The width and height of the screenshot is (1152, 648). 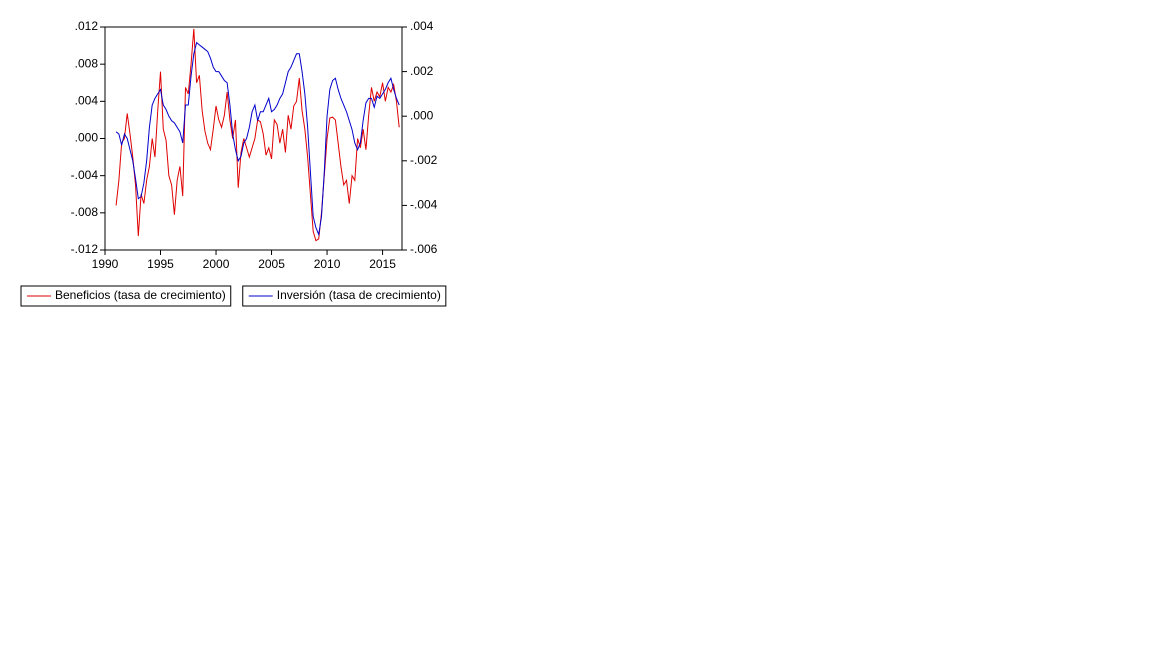 What do you see at coordinates (140, 295) in the screenshot?
I see `legend-label: Beneficios (tasa de crecimiento)` at bounding box center [140, 295].